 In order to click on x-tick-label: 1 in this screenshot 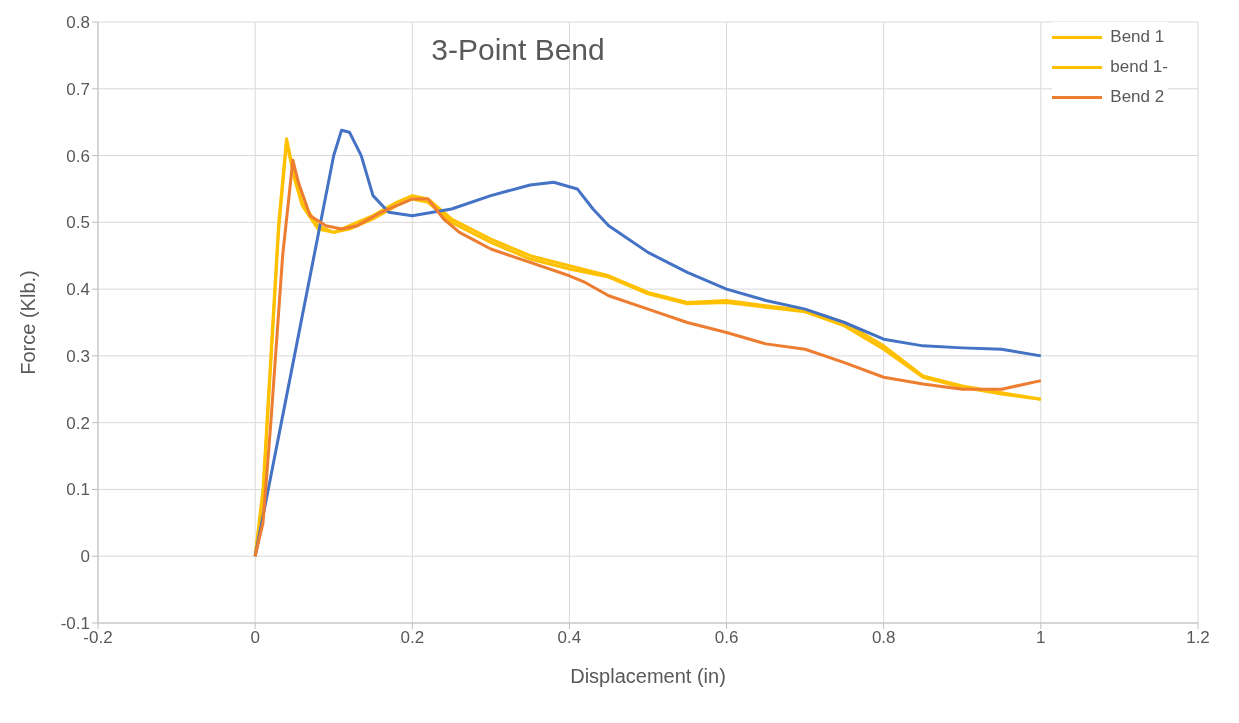, I will do `click(1041, 638)`.